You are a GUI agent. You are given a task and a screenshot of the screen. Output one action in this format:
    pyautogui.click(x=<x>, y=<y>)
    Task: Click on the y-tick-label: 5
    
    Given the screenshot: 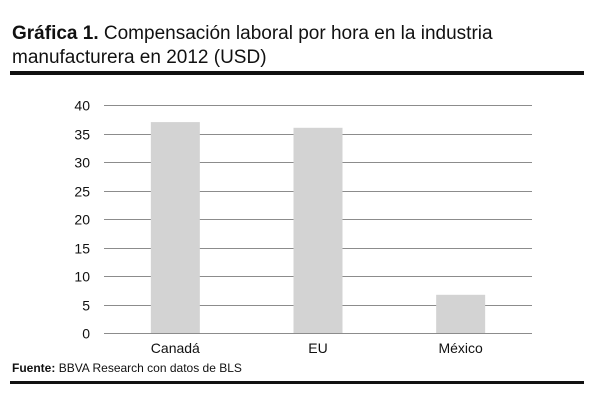 What is the action you would take?
    pyautogui.click(x=86, y=306)
    